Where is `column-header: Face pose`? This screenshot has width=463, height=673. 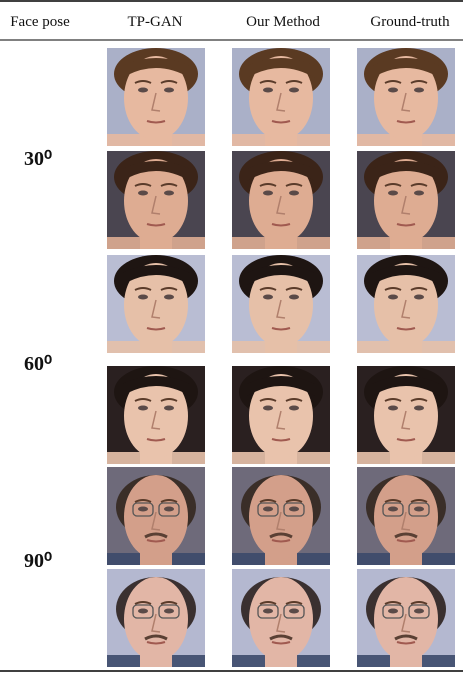
column-header: Face pose is located at coordinates (40, 22).